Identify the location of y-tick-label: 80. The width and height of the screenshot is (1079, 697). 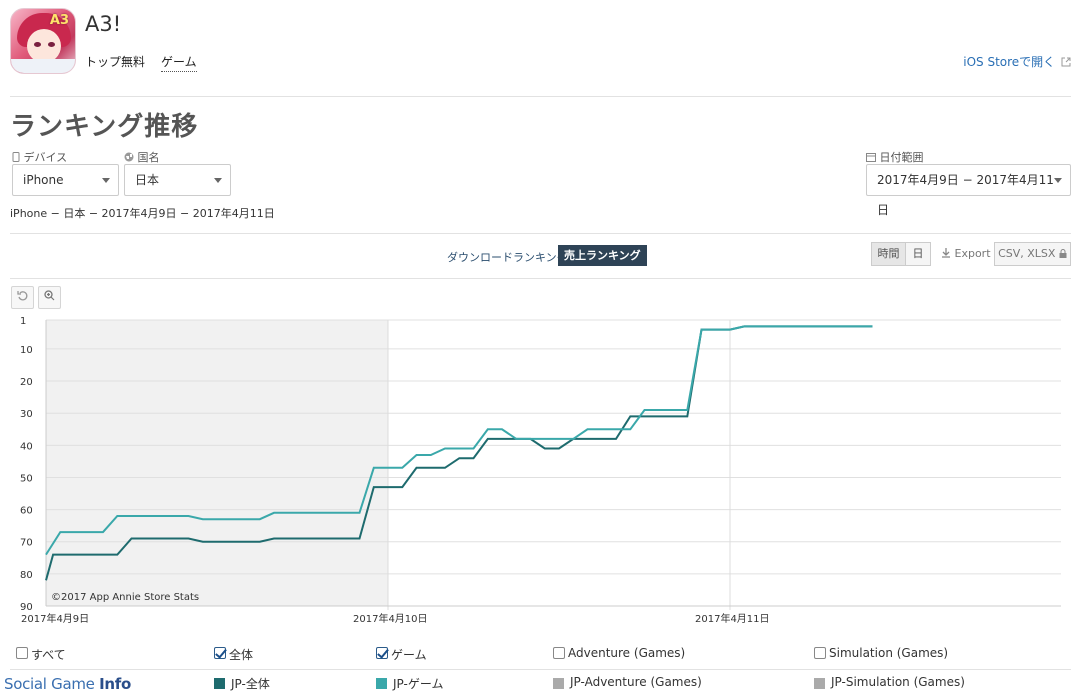
(26, 575).